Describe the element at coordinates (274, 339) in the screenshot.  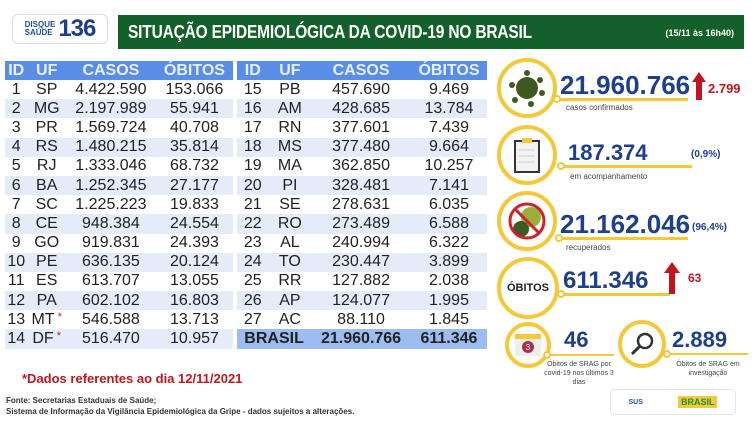
I see `total-label: BRASIL` at that location.